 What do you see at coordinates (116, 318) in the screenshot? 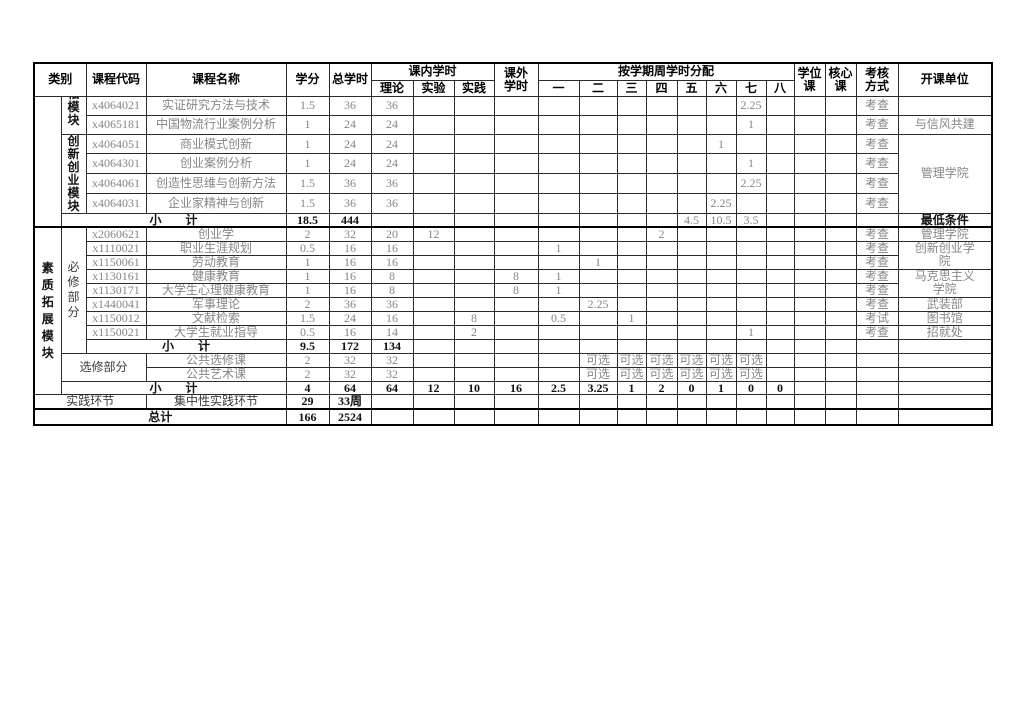
I see `course-code: x1150012` at bounding box center [116, 318].